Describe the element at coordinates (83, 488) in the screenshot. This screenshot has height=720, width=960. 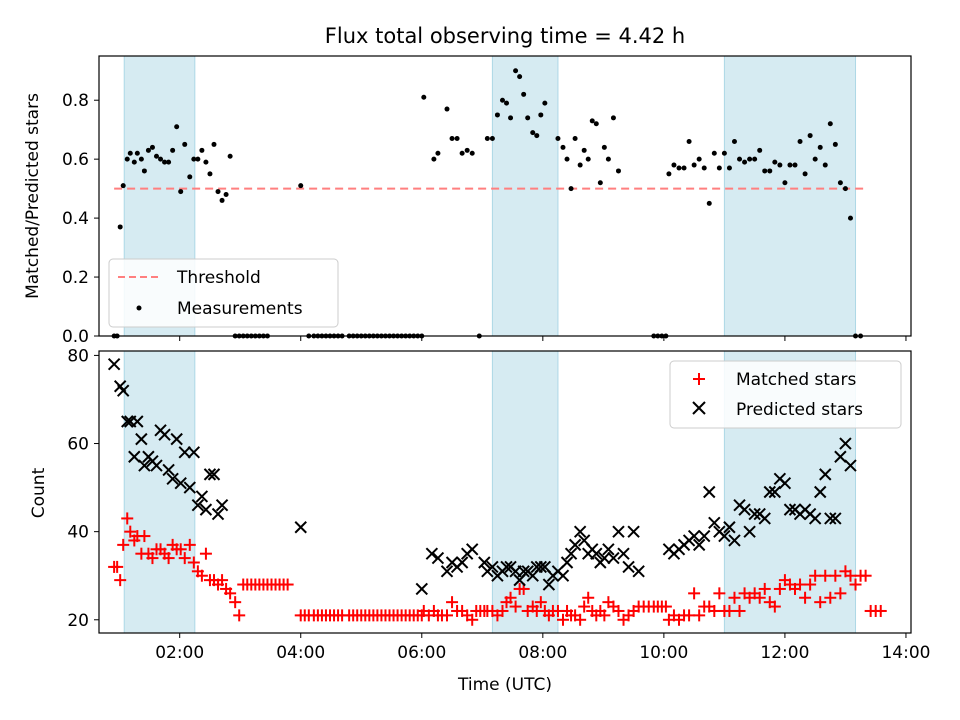
I see `bottom-y-ticks: 20 40 60 80` at that location.